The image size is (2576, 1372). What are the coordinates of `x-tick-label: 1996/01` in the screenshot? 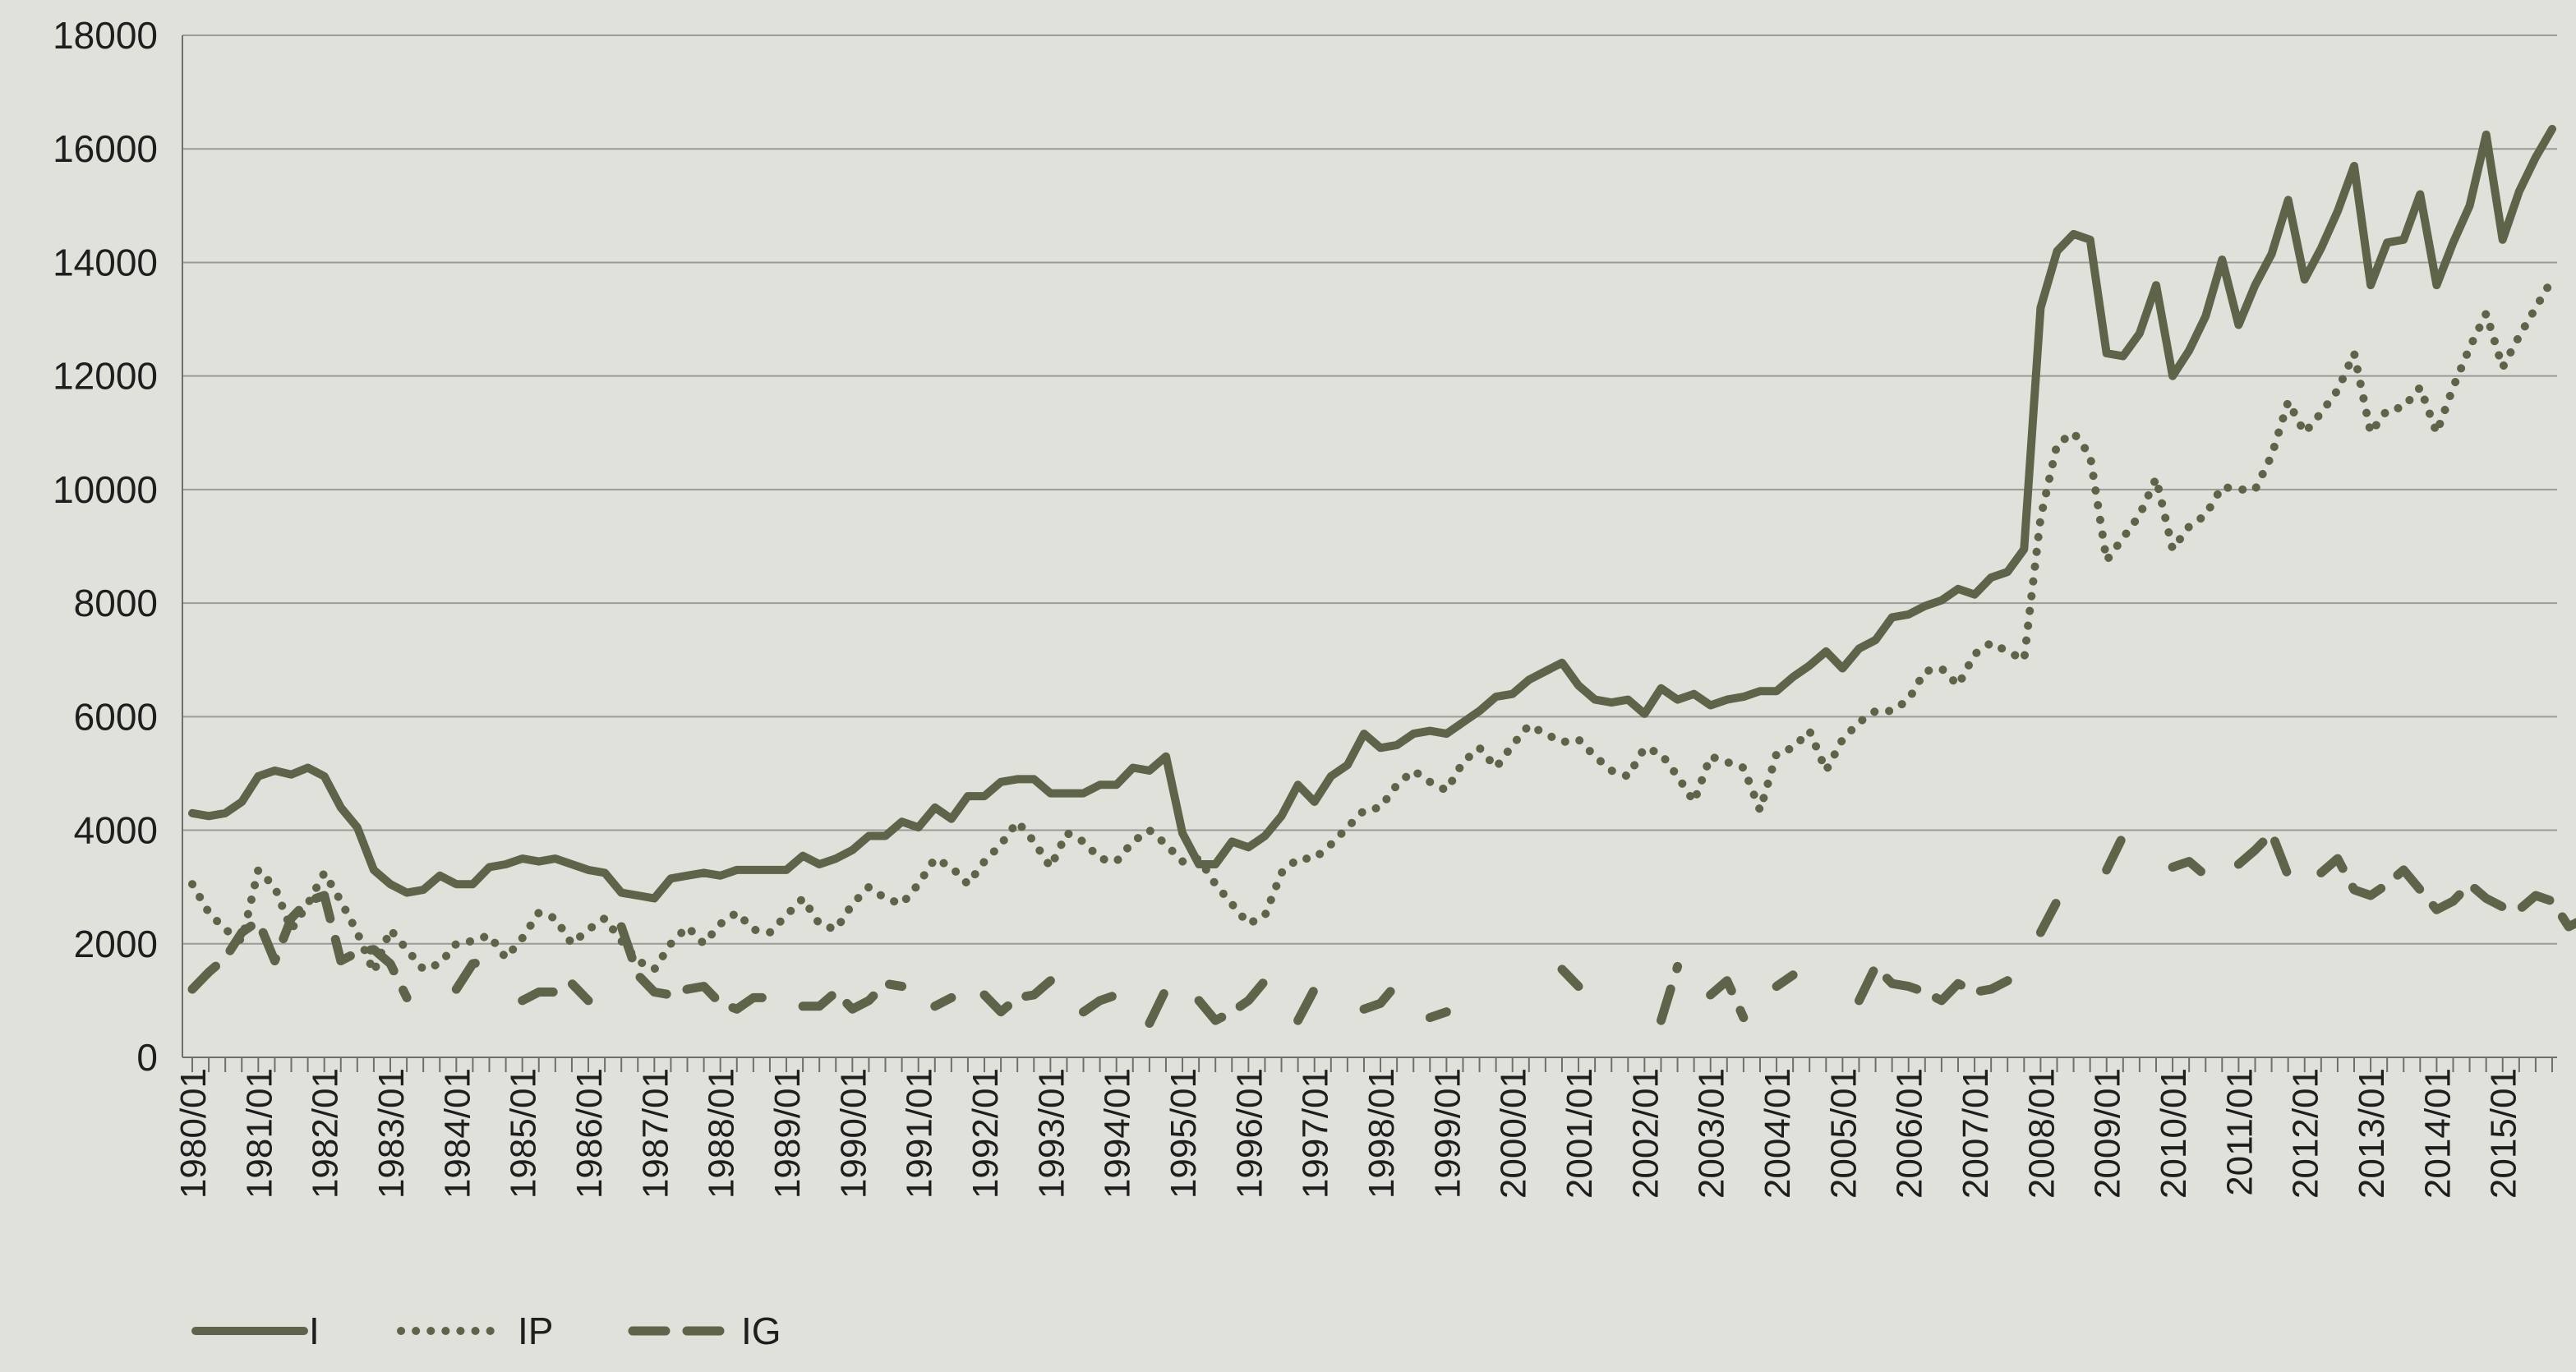 It's located at (1249, 1133).